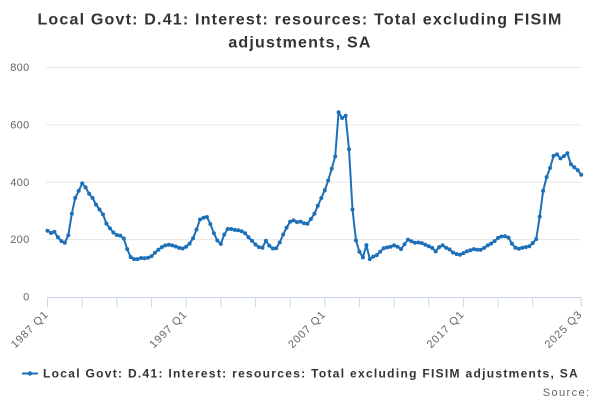 This screenshot has height=400, width=600. I want to click on svg-text: adjustments, SA, so click(299, 43).